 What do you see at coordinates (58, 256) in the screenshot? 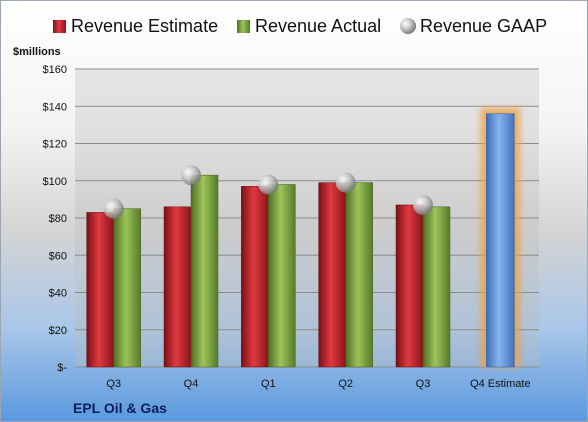
I see `y-tick-label: $60` at bounding box center [58, 256].